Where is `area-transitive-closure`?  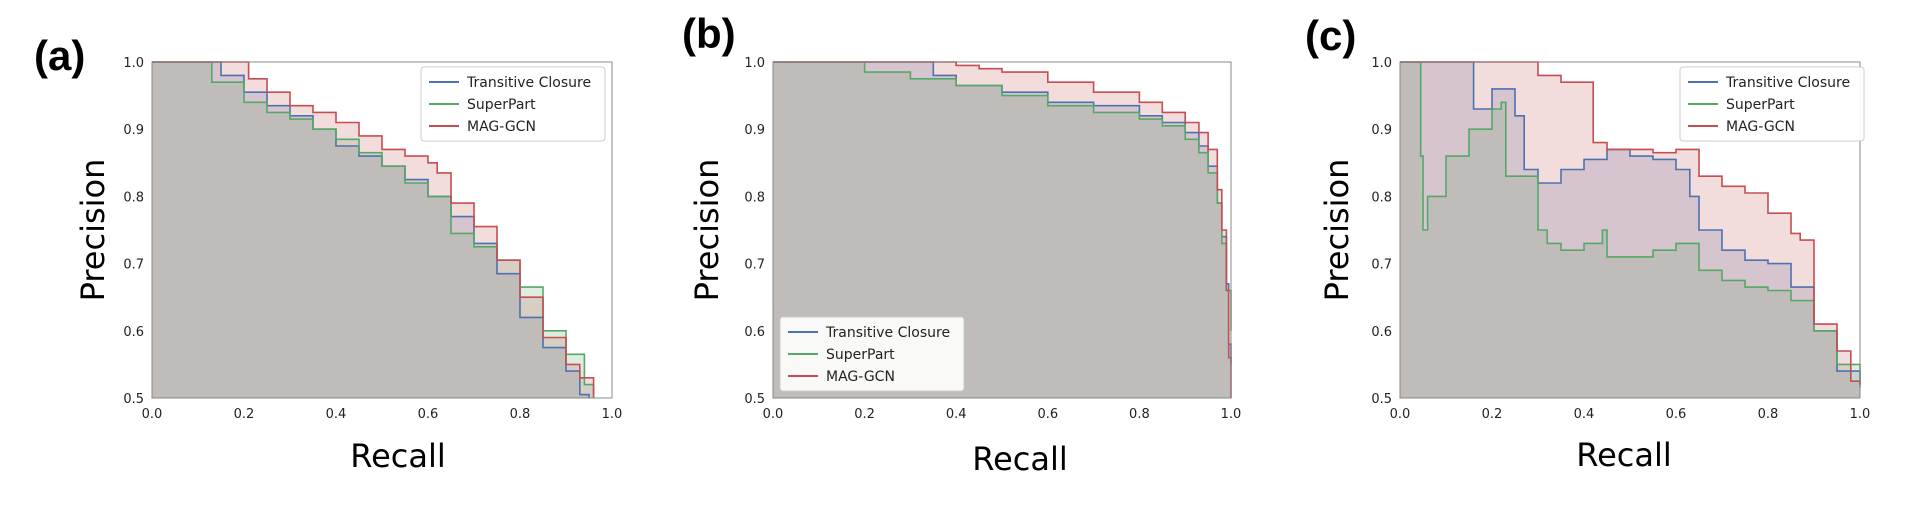
area-transitive-closure is located at coordinates (370, 230).